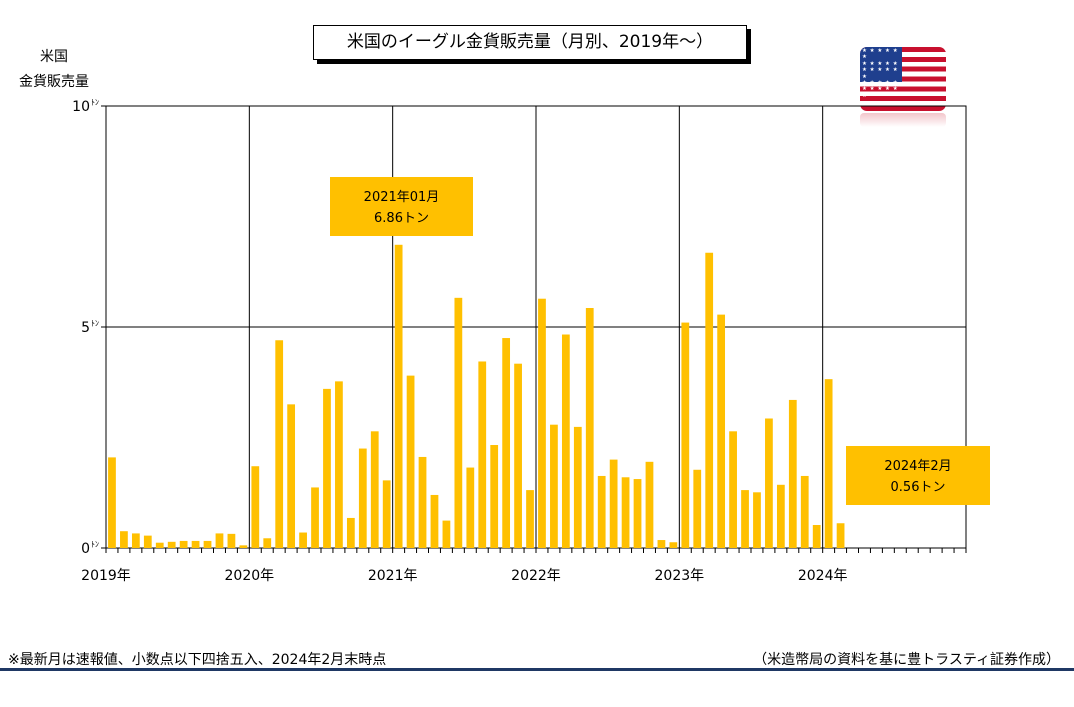  Describe the element at coordinates (402, 197) in the screenshot. I see `callout-label: 2021年01月` at that location.